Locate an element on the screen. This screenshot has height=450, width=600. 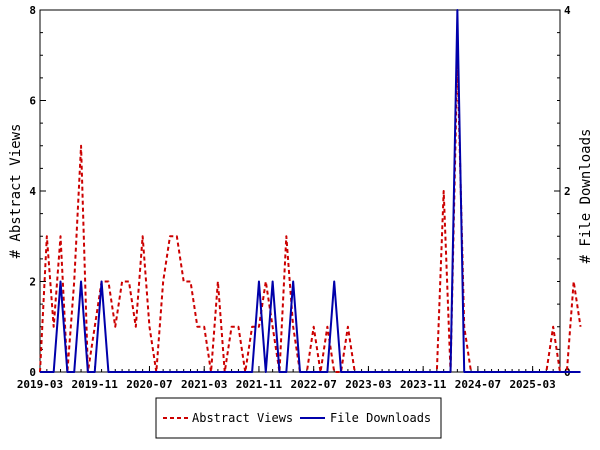
x-tick-label: 2021-03 is located at coordinates (204, 384).